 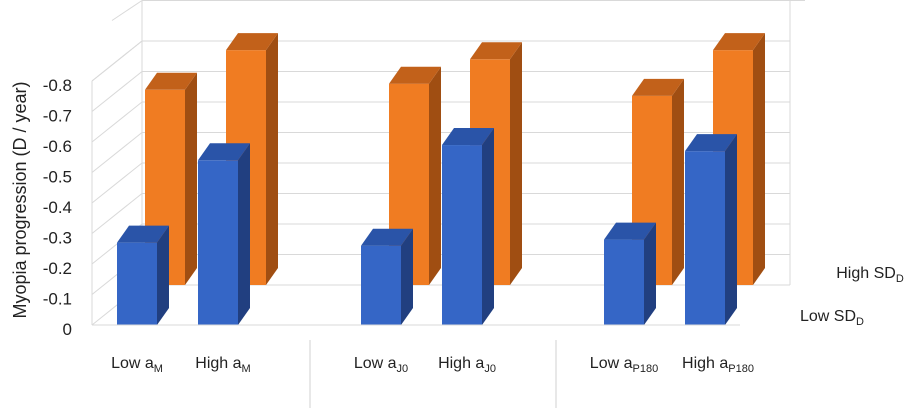 I want to click on y-tick-label: -0.5, so click(x=57, y=177).